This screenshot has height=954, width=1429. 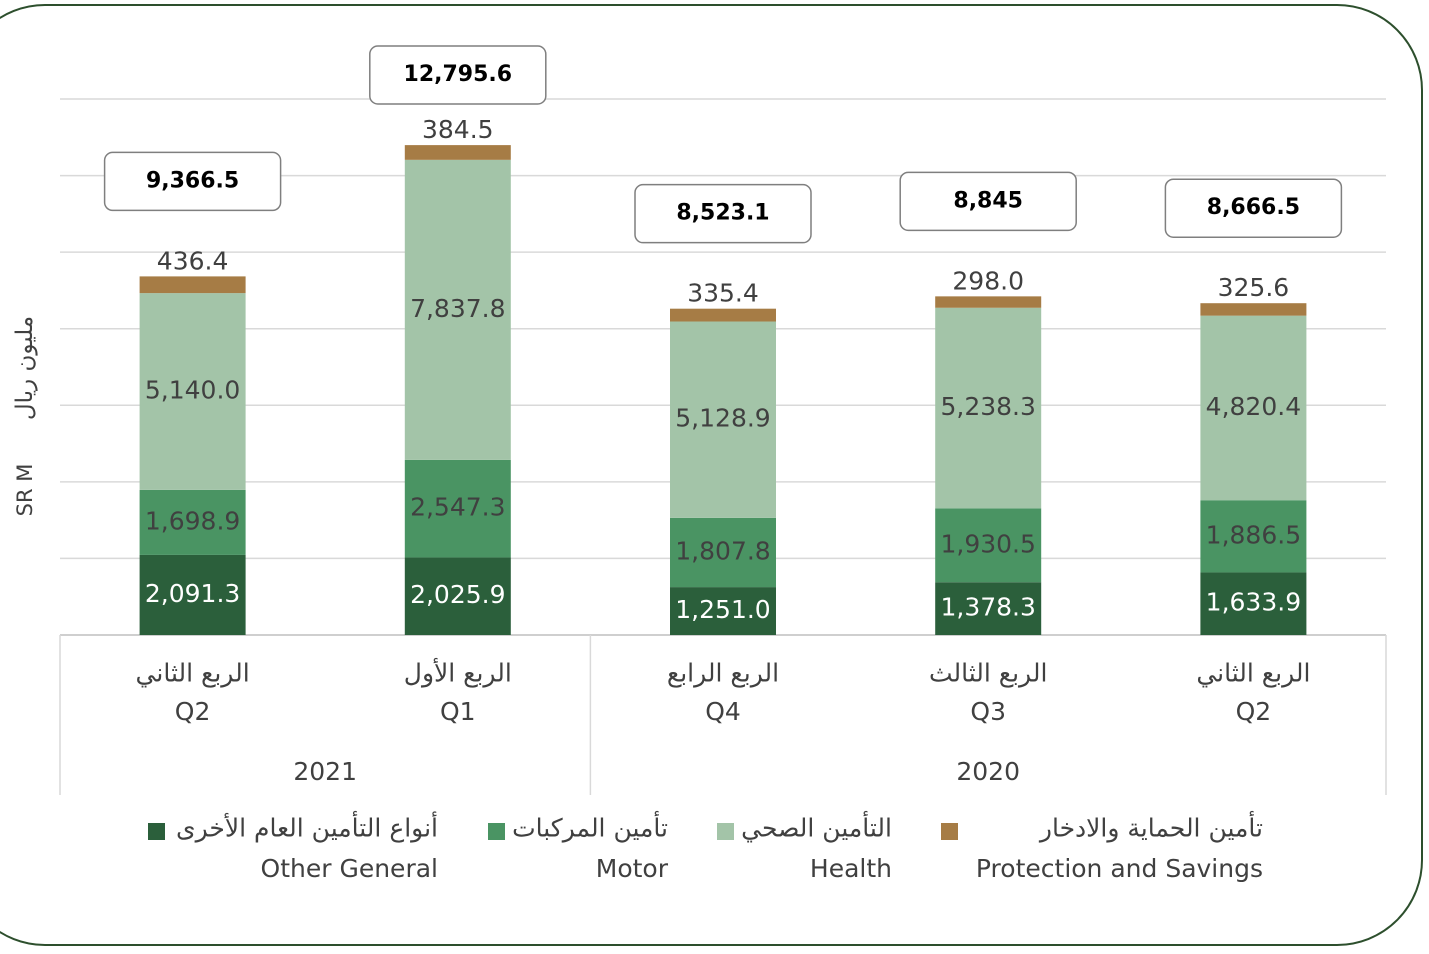 What do you see at coordinates (193, 260) in the screenshot?
I see `data-label: 436.4` at bounding box center [193, 260].